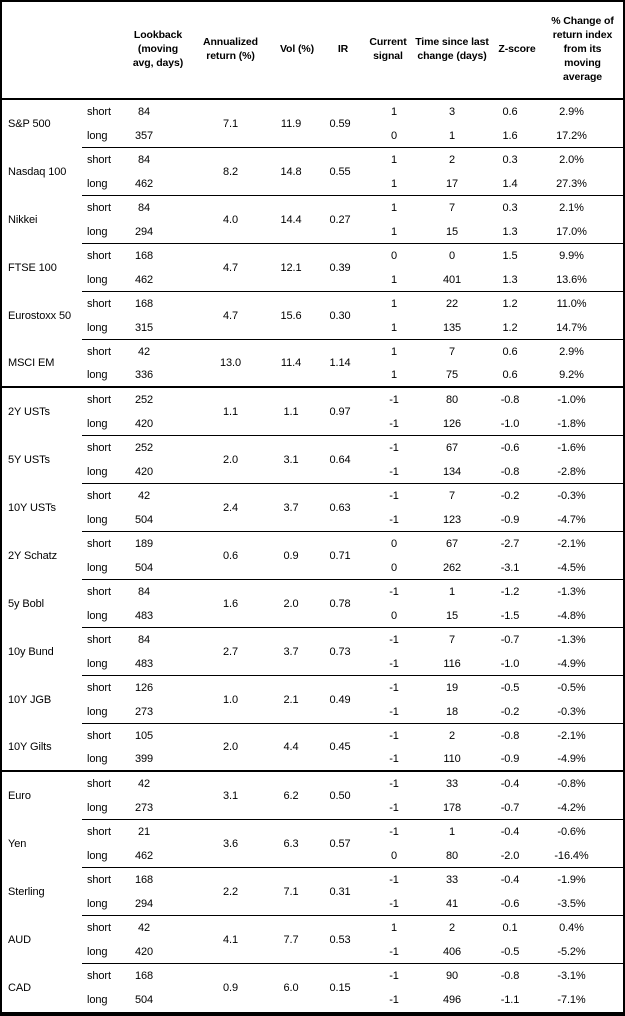 This screenshot has height=1016, width=625. I want to click on asset-row-long: long 294 1 15 1.3 17.0%, so click(312, 232).